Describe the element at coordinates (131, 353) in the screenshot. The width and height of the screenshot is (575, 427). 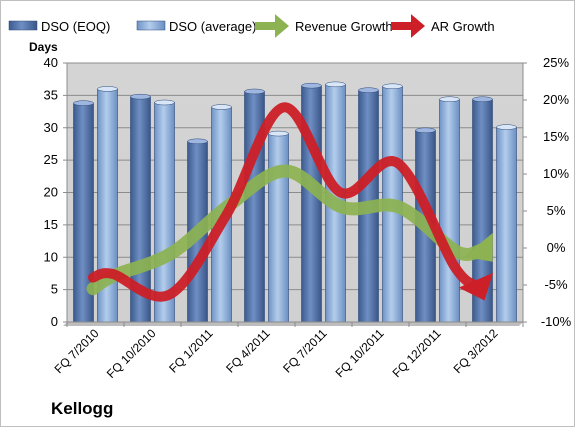
I see `x-tick-label: FQ 10/2010` at that location.